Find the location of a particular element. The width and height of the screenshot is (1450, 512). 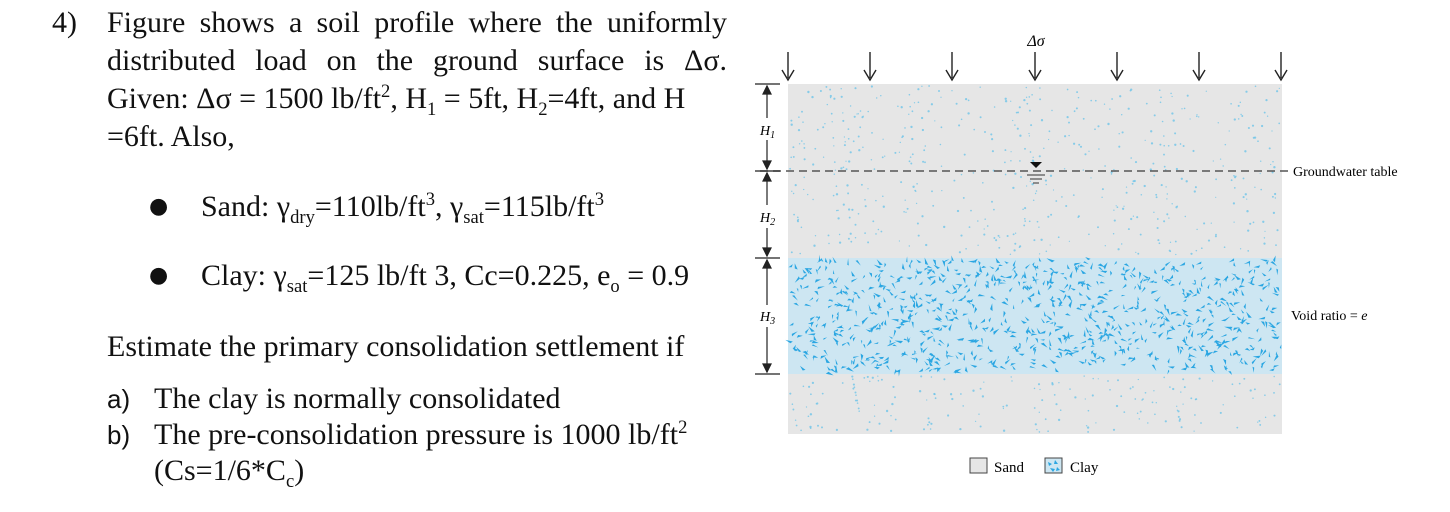

legend-clay-label: Clay is located at coordinates (1084, 468).